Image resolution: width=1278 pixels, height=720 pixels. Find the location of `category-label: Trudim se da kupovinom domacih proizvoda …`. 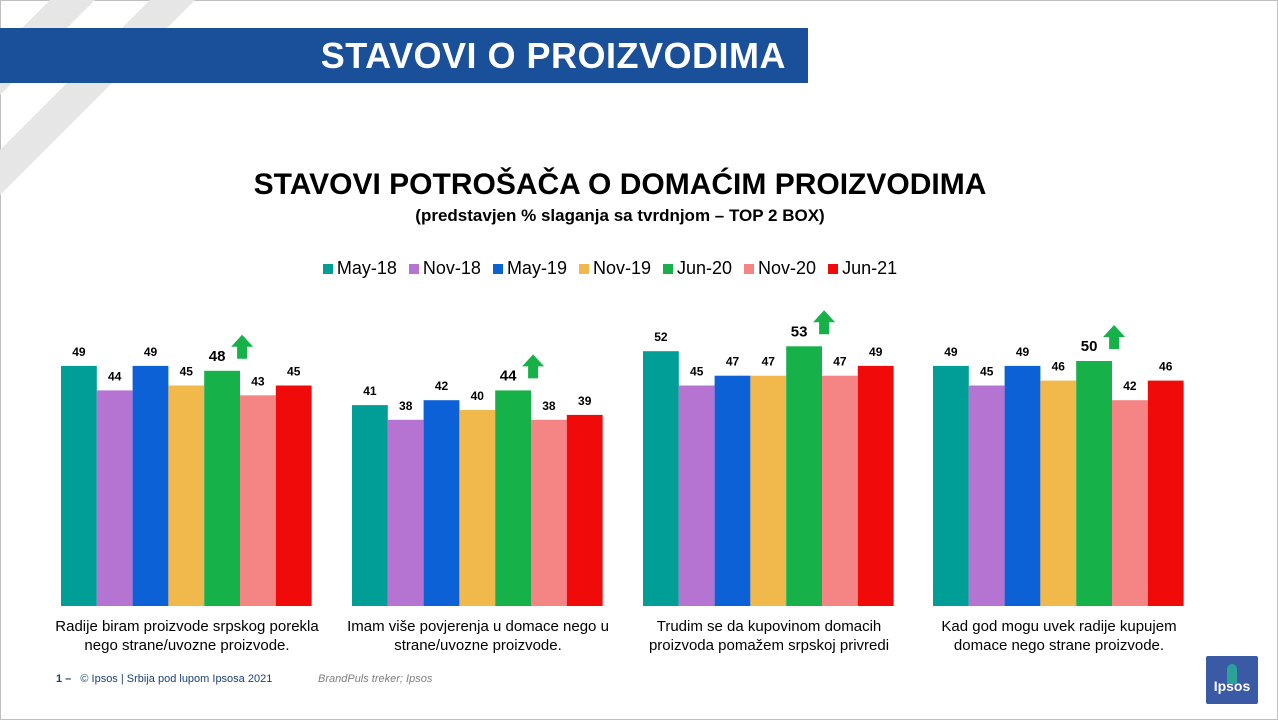

category-label: Trudim se da kupovinom domacih proizvoda … is located at coordinates (769, 636).